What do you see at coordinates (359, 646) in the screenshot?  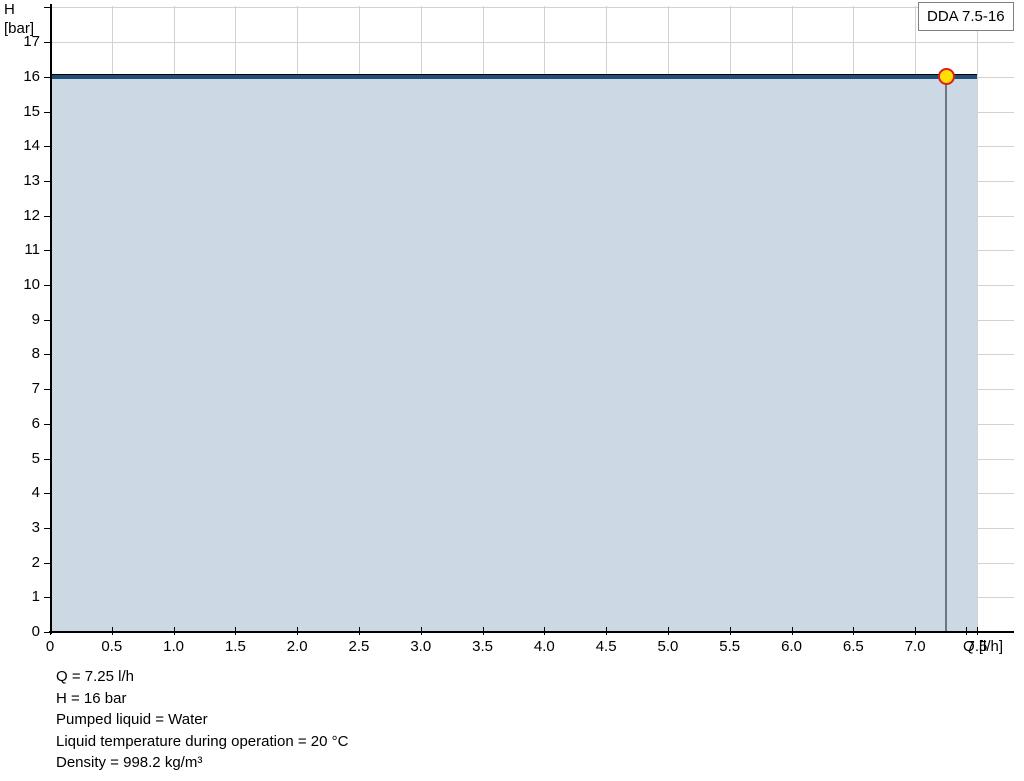 I see `x-tick-label: 2.5` at bounding box center [359, 646].